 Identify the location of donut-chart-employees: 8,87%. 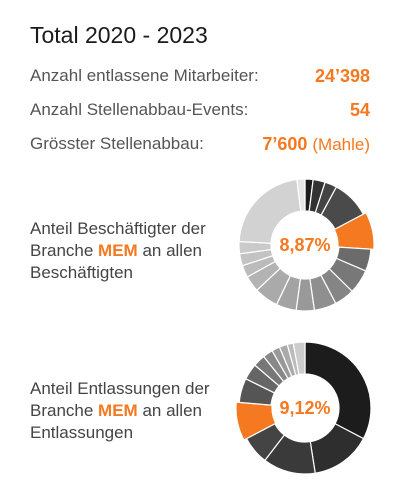
(306, 245).